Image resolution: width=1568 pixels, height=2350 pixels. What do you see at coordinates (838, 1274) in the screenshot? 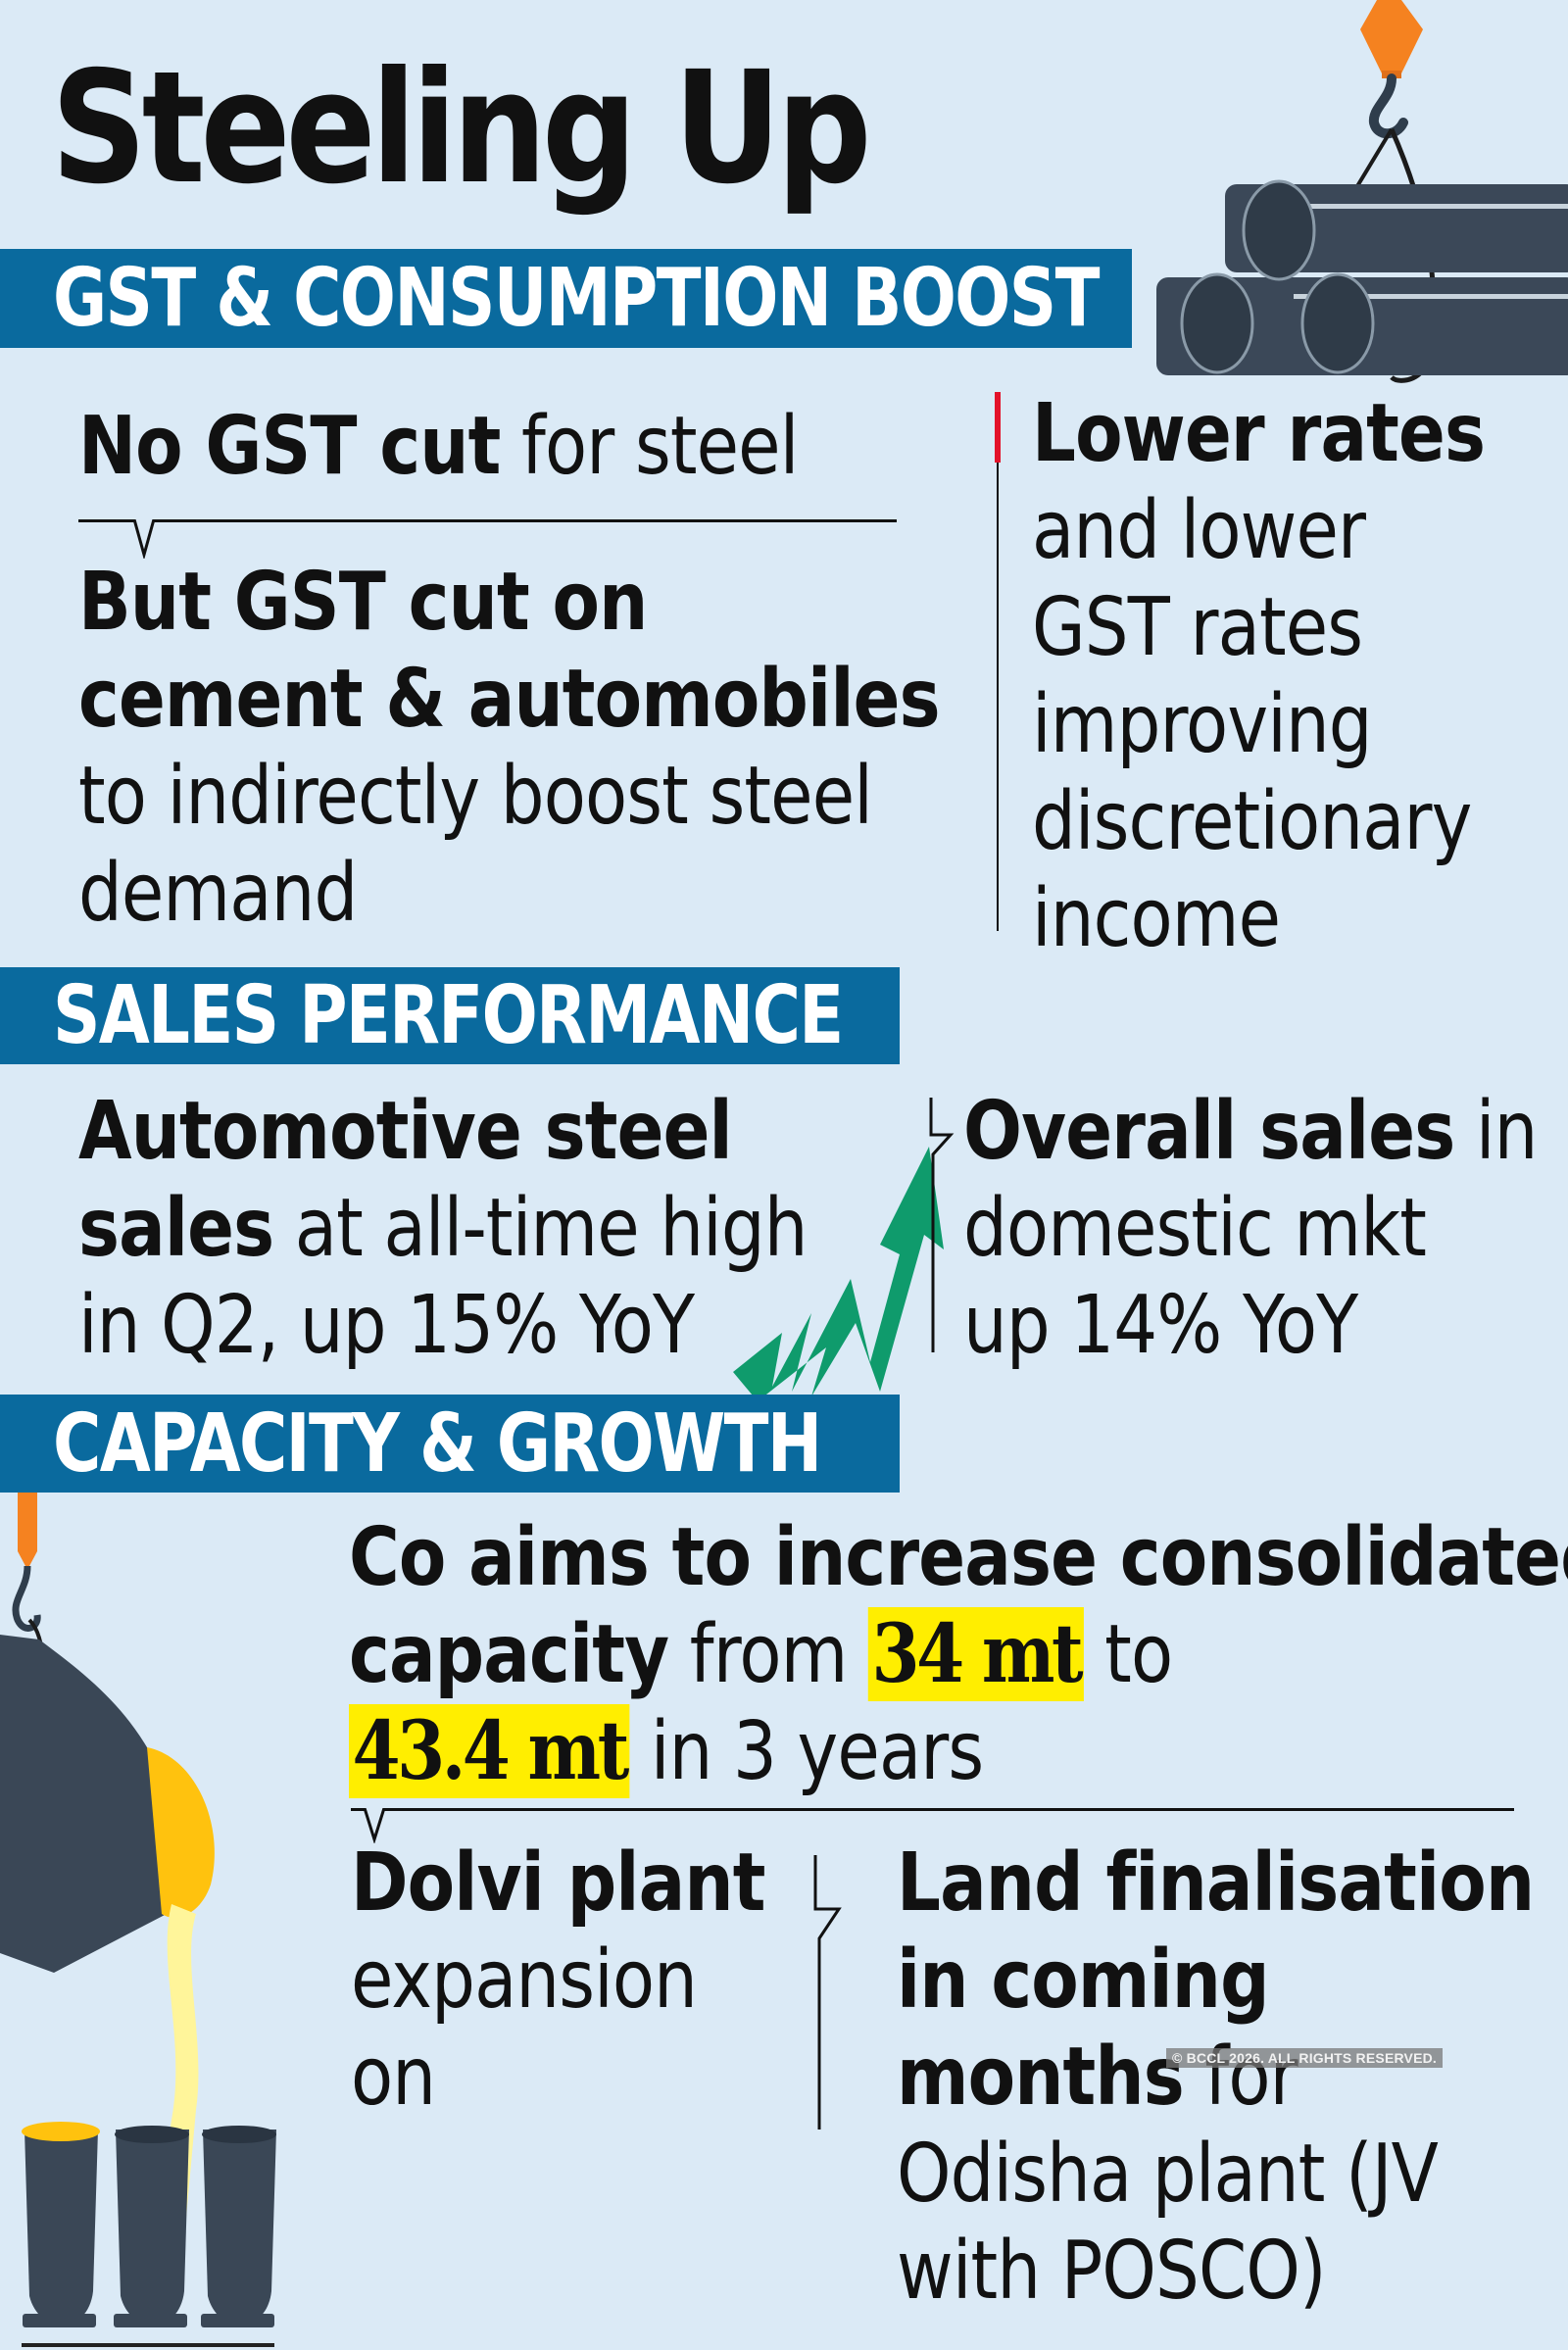
I see `growth-arrow-icon` at bounding box center [838, 1274].